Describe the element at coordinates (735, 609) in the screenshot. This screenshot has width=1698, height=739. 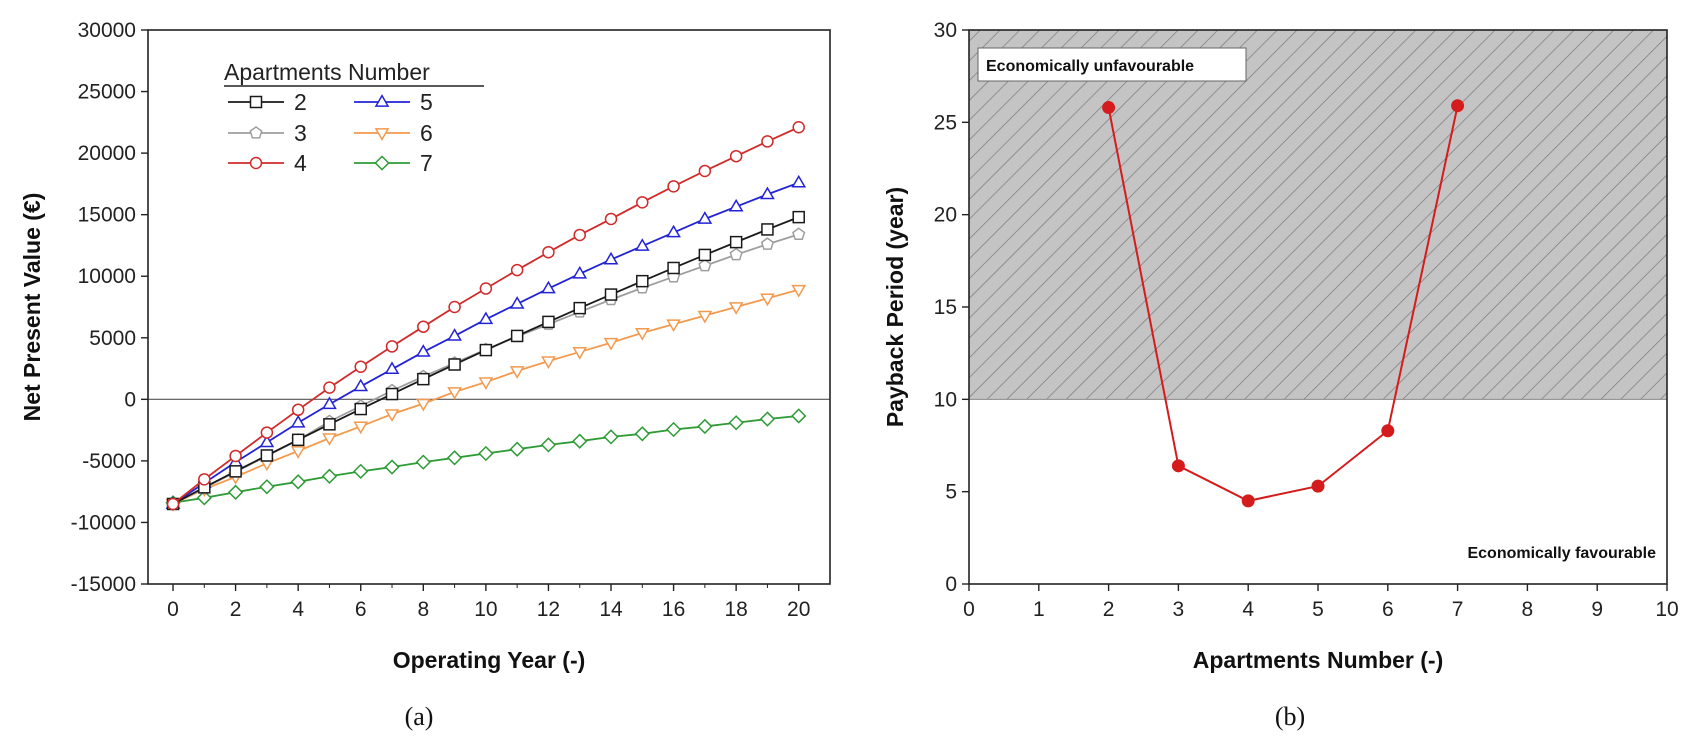
I see `x-tick-label: 18` at that location.